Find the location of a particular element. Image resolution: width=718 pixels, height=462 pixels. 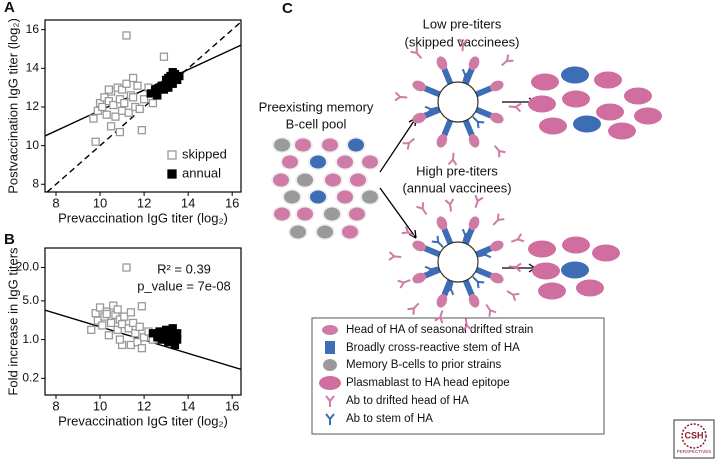

y-axis-label: Postvaccination IgG titer (log₂) is located at coordinates (12, 106).